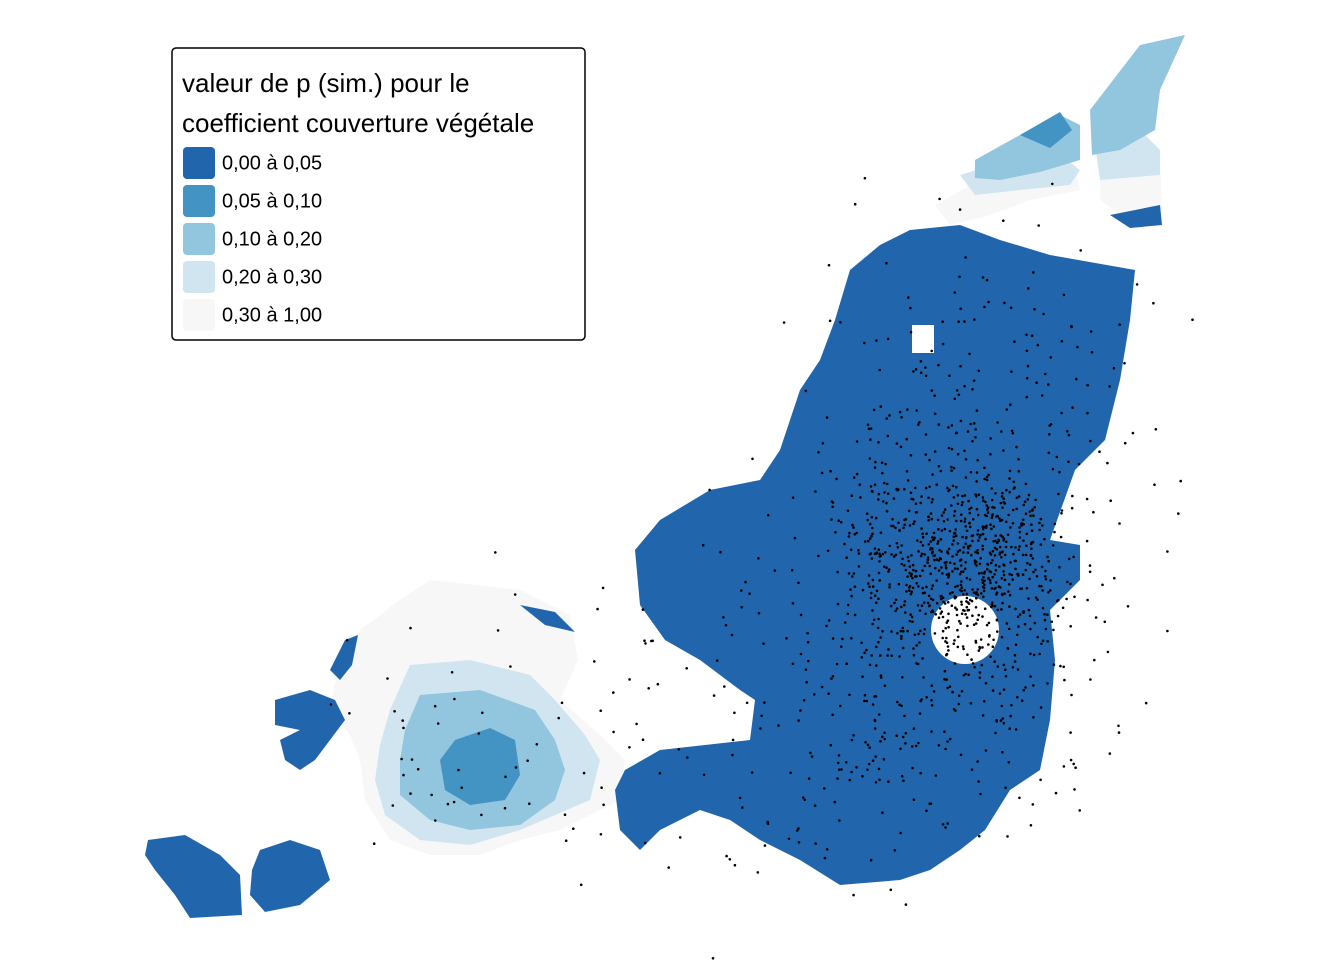  What do you see at coordinates (272, 239) in the screenshot?
I see `legend-label: 0,10 à 0,20` at bounding box center [272, 239].